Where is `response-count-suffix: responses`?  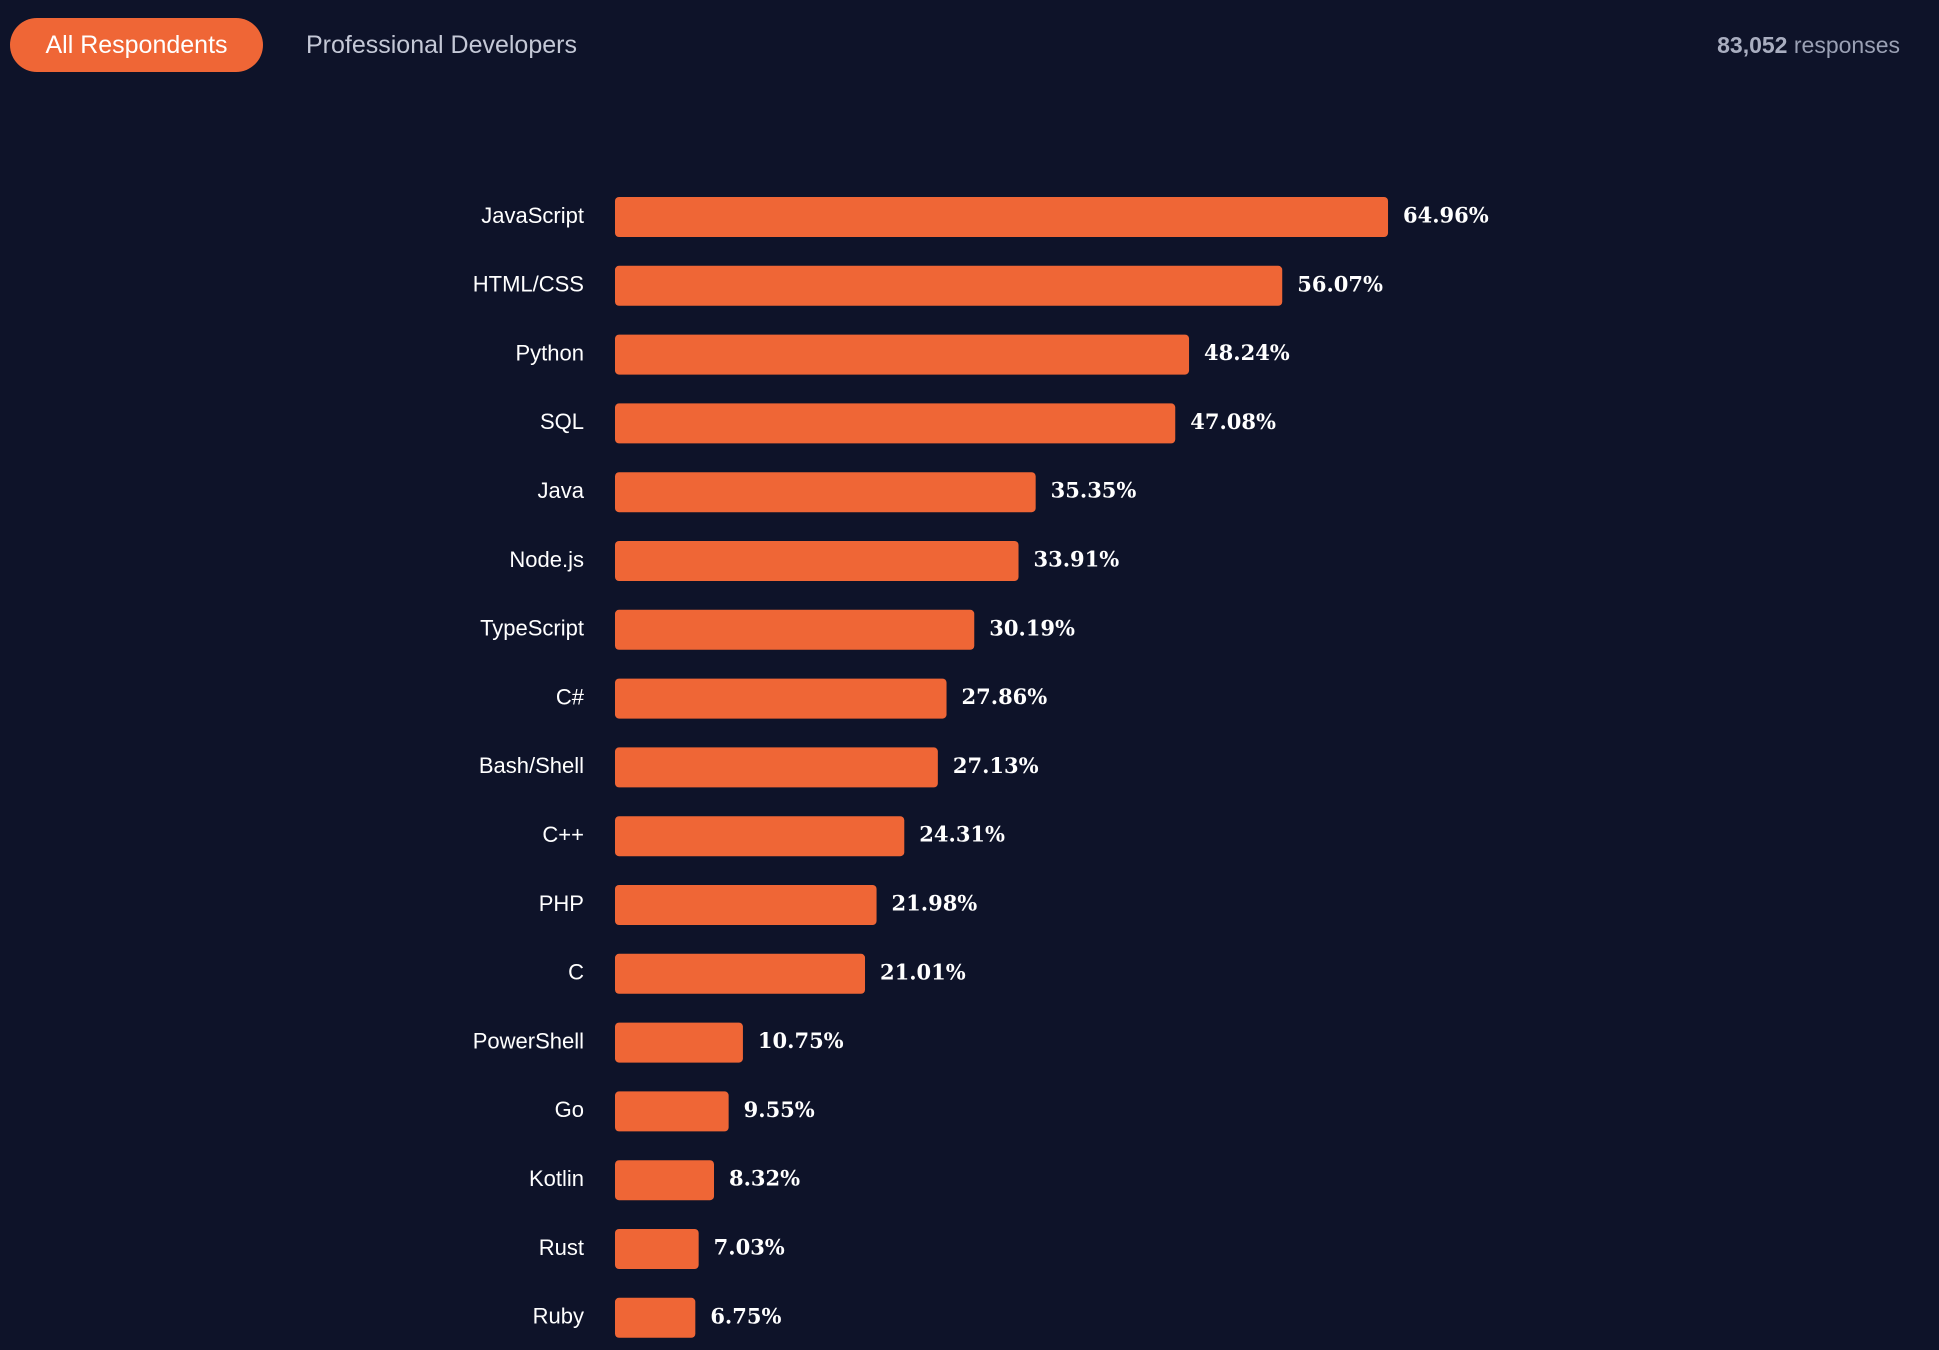
response-count-suffix: responses is located at coordinates (1846, 45).